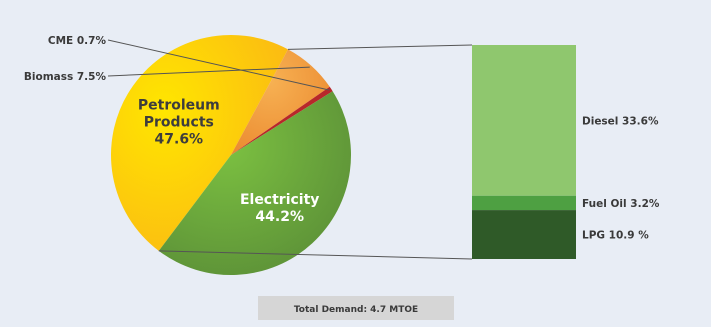 The image size is (711, 327). I want to click on bar-label-fuel-oil: Fuel Oil 3.2%, so click(621, 204).